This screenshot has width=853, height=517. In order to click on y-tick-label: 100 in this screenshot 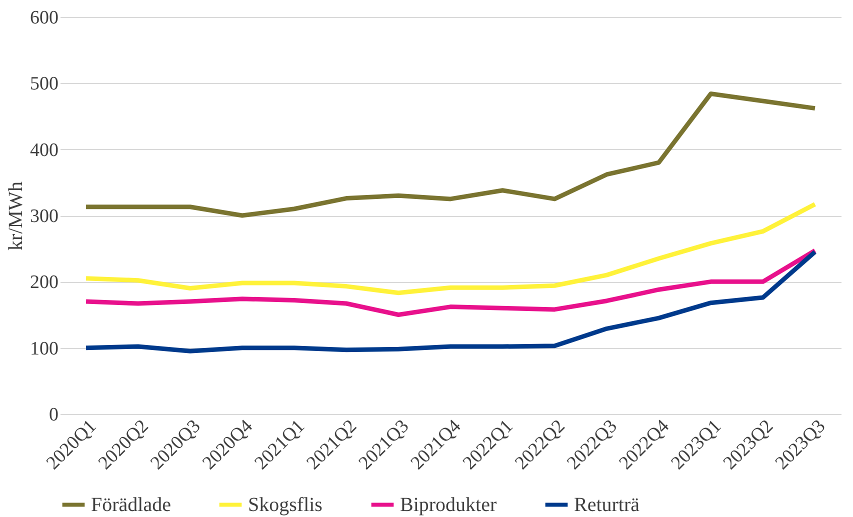, I will do `click(44, 349)`.